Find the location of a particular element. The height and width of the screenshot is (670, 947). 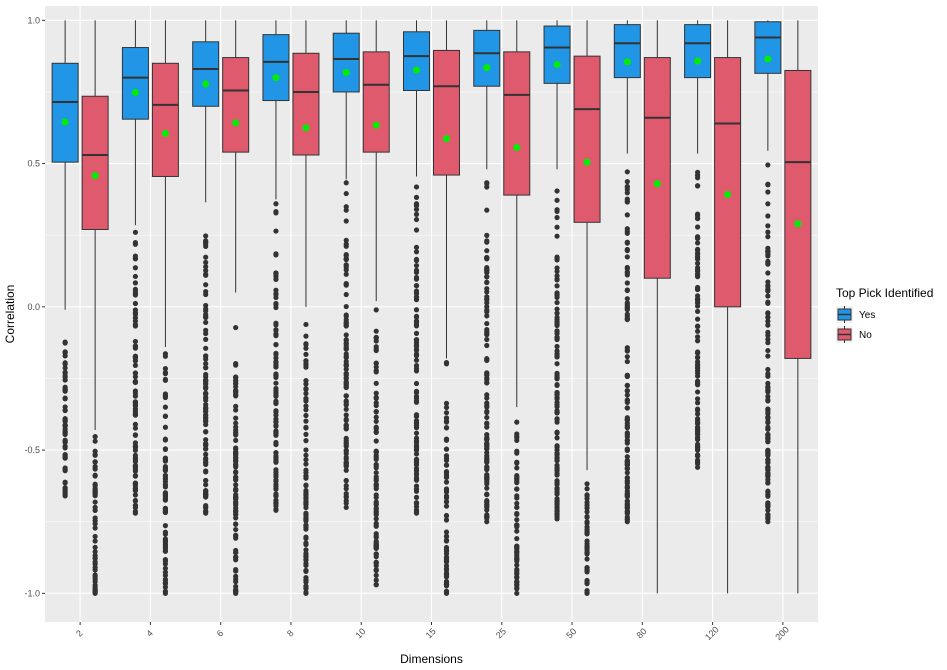

y-tick-label: 1.0 is located at coordinates (33, 20).